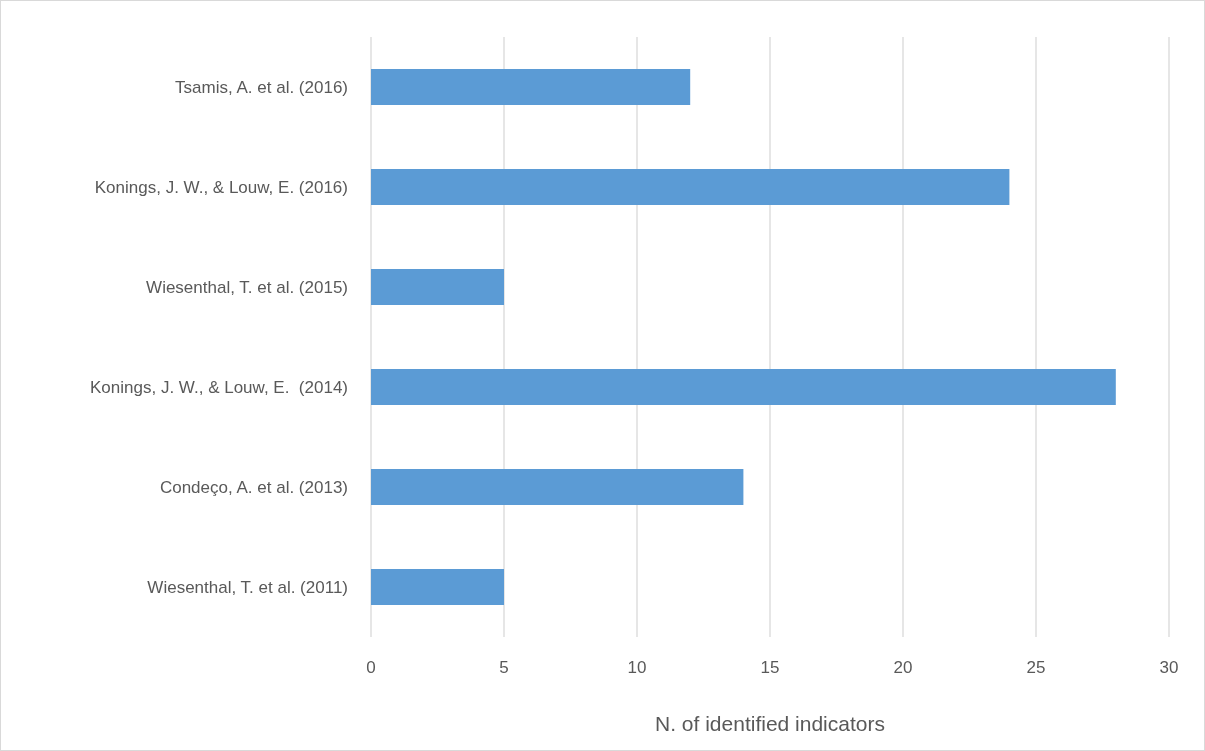 This screenshot has width=1205, height=751. I want to click on x-tick-label: 25, so click(1036, 667).